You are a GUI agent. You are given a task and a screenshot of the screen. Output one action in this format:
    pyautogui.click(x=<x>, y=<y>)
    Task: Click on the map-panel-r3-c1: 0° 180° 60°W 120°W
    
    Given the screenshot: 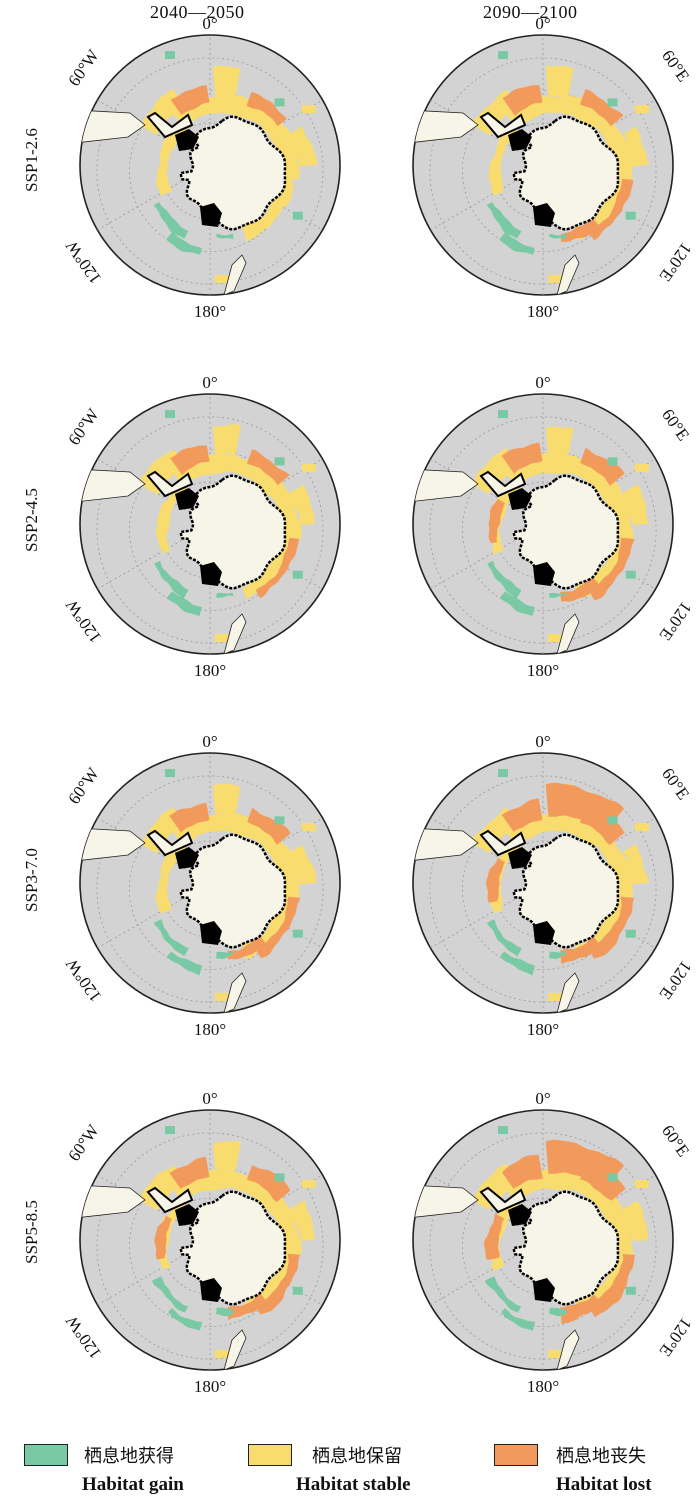 What is the action you would take?
    pyautogui.click(x=201, y=885)
    